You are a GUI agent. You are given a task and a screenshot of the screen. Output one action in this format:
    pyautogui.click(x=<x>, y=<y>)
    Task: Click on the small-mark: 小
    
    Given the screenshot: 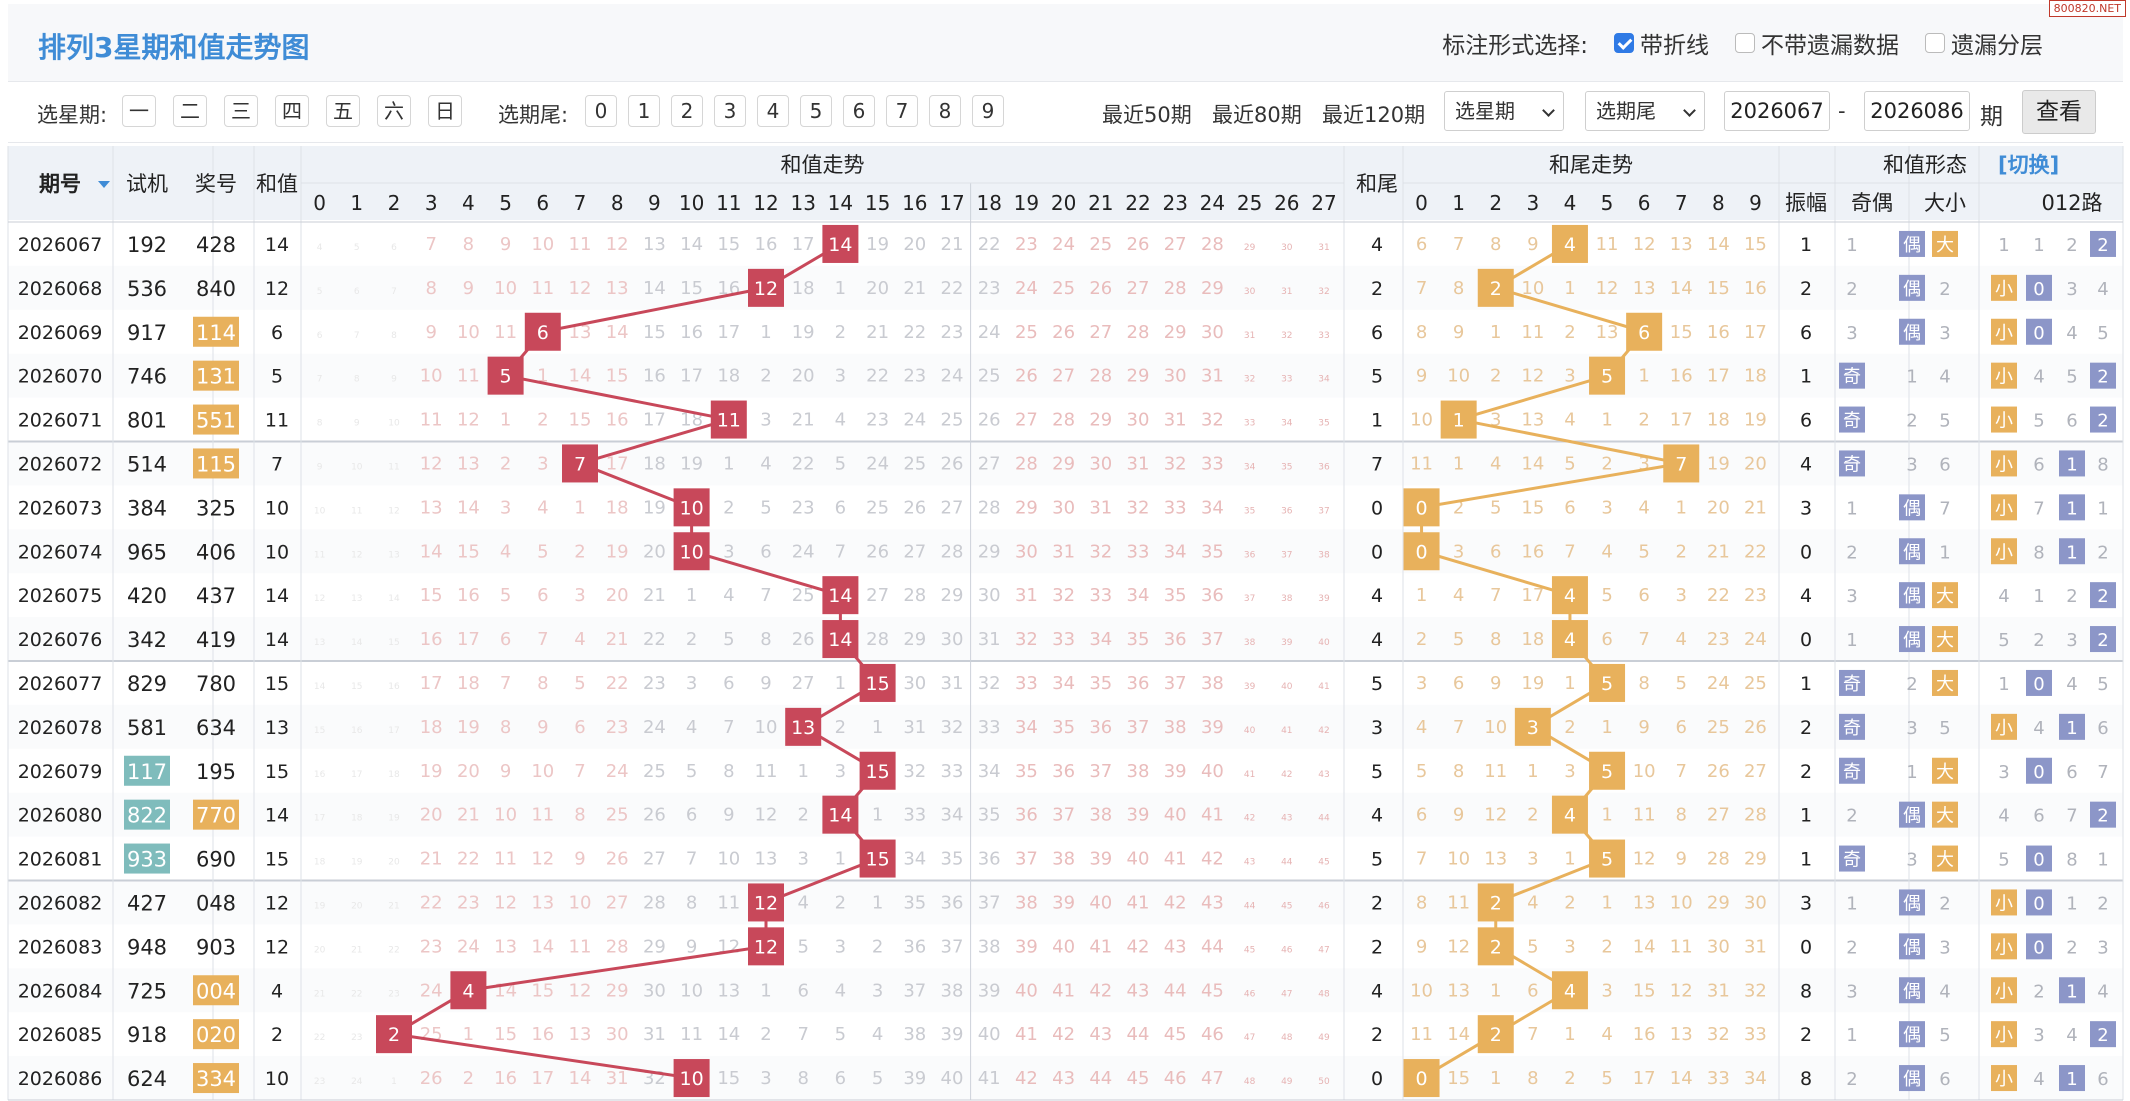 What is the action you would take?
    pyautogui.click(x=2004, y=991)
    